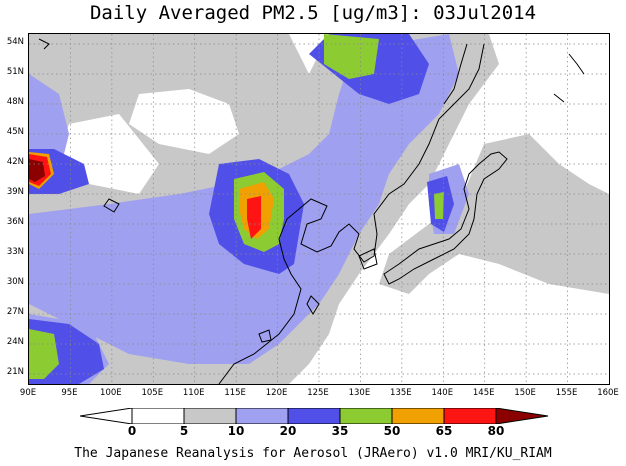  What do you see at coordinates (15, 222) in the screenshot?
I see `lat-tick-label: 36N` at bounding box center [15, 222].